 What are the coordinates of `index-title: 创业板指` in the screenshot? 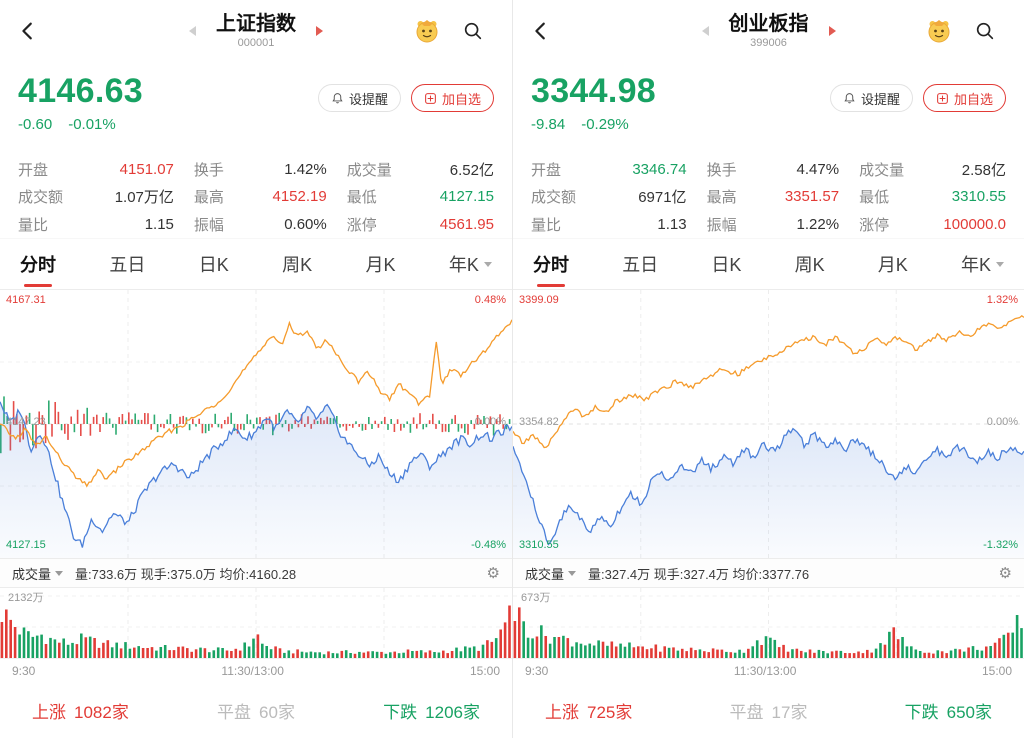 It's located at (768, 24).